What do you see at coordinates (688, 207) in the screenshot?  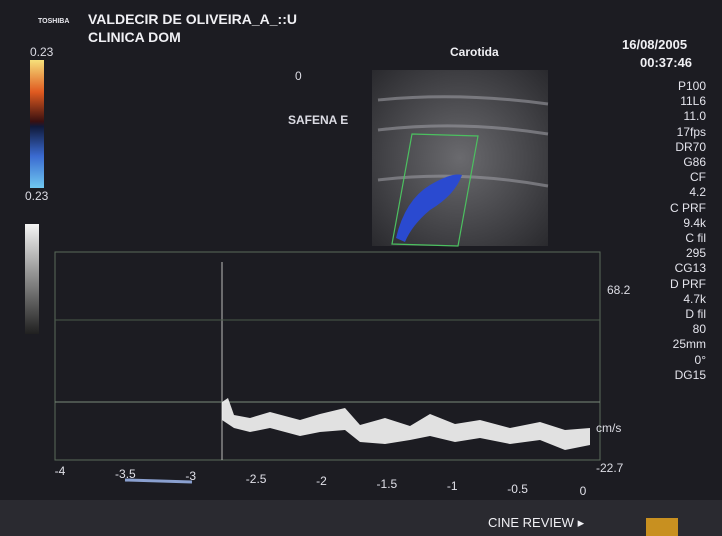 I see `parameter: C PRF` at bounding box center [688, 207].